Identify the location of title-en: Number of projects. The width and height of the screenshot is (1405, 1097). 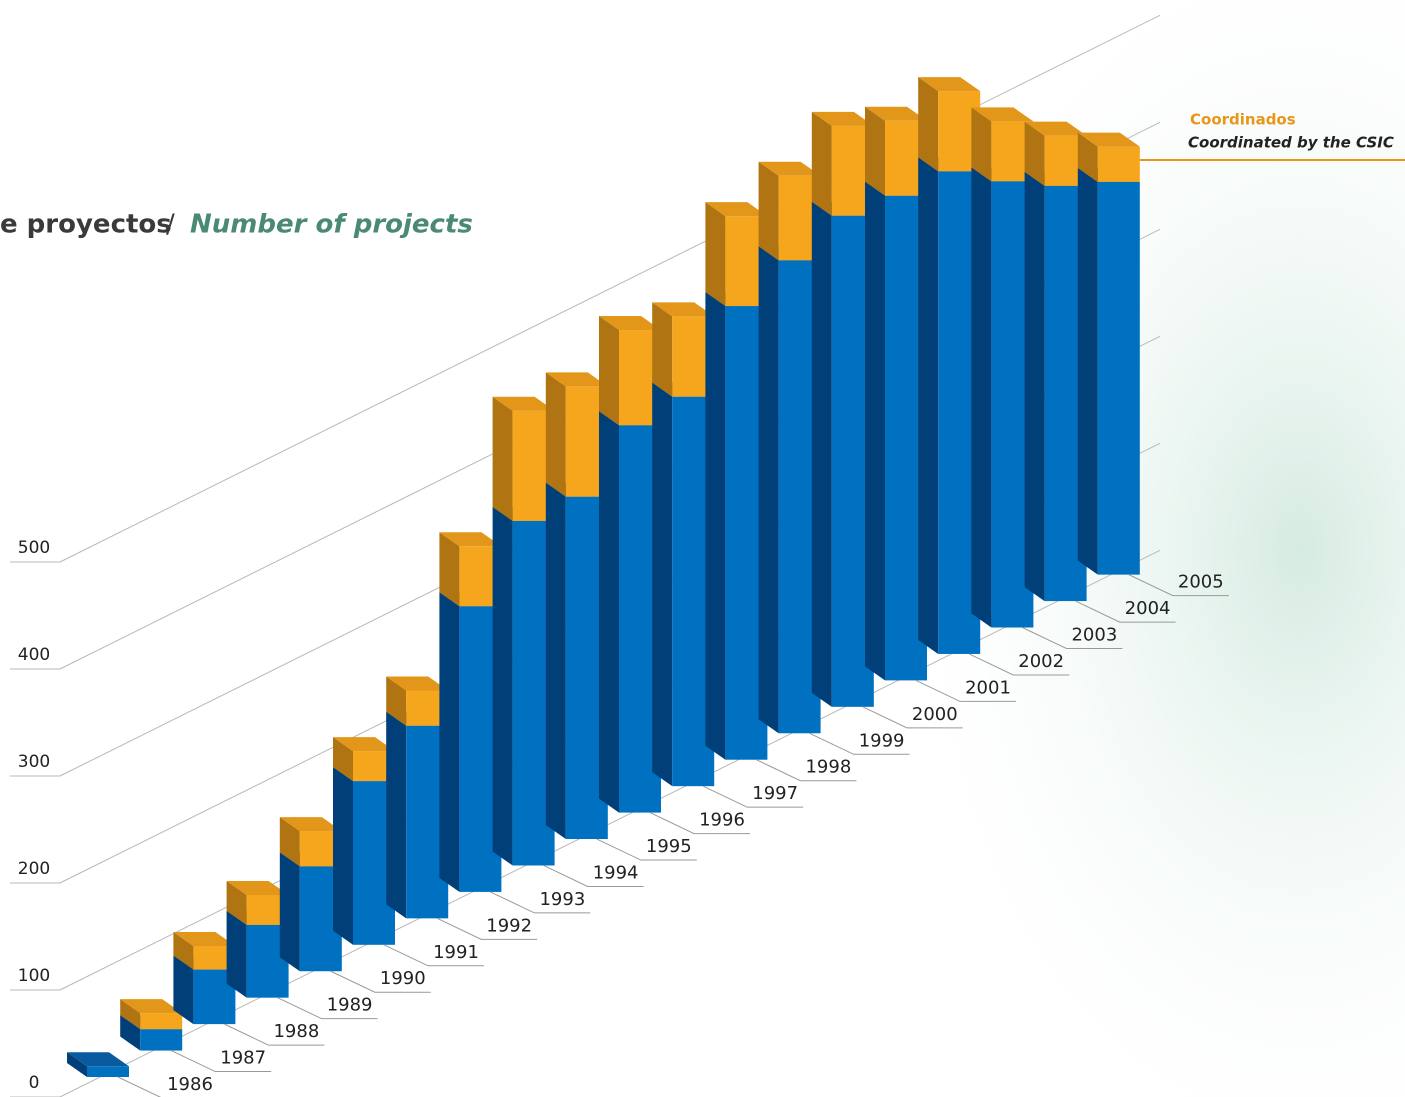
(331, 225).